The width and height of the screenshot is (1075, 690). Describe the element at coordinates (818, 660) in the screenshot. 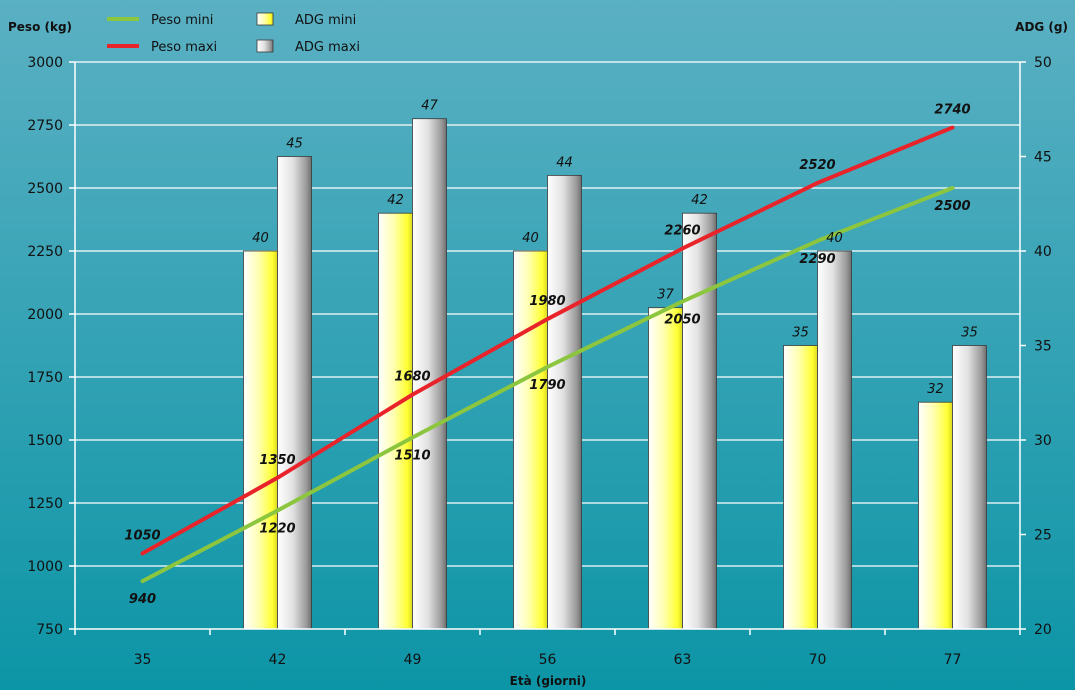

I see `x-tick-label: 70` at that location.